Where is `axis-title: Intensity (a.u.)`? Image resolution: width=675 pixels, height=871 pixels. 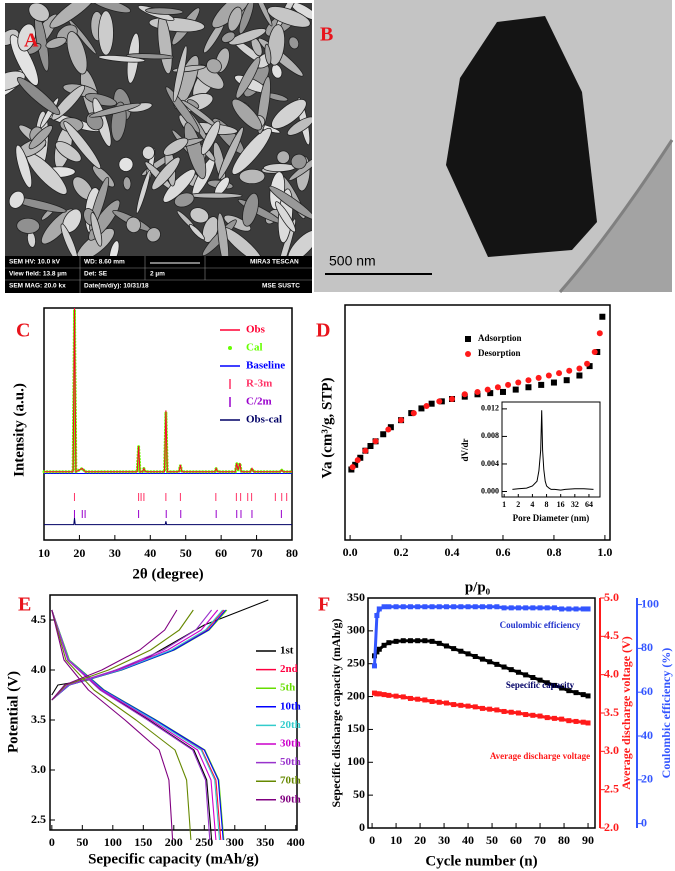
axis-title: Intensity (a.u.) is located at coordinates (19, 430).